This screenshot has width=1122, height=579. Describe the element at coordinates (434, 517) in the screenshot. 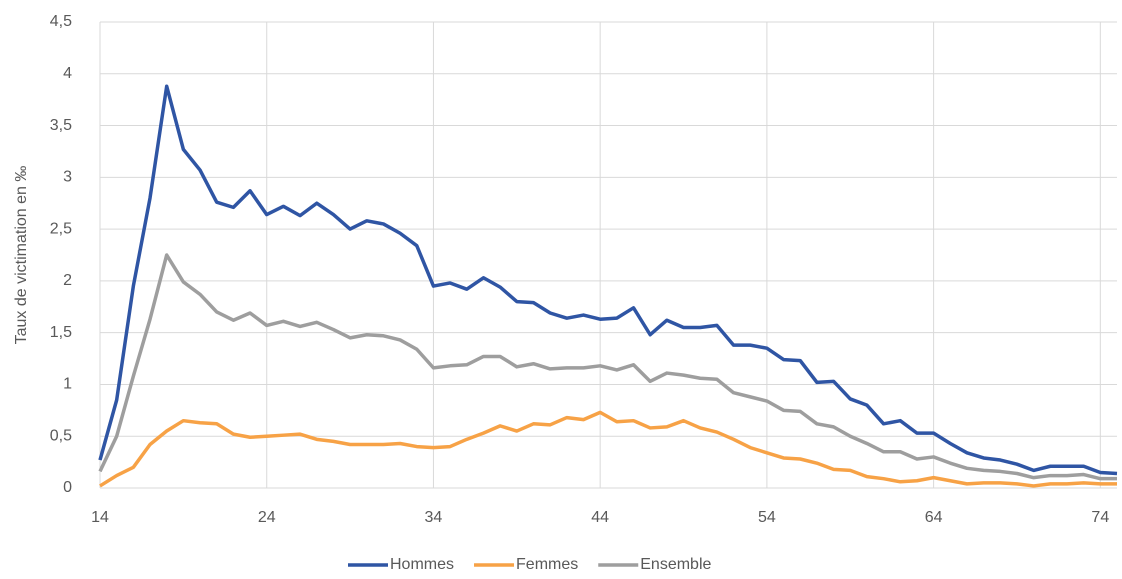

I see `x-tick-label: 34` at that location.